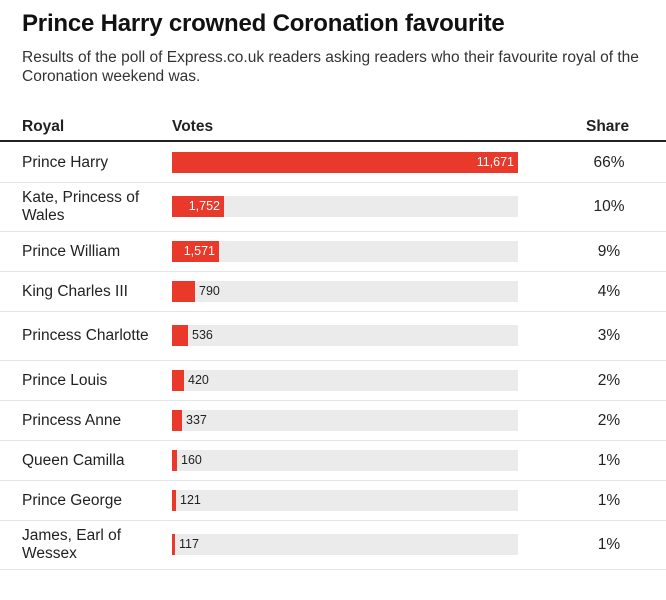 Image resolution: width=666 pixels, height=600 pixels. What do you see at coordinates (345, 380) in the screenshot?
I see `bar-track: 420` at bounding box center [345, 380].